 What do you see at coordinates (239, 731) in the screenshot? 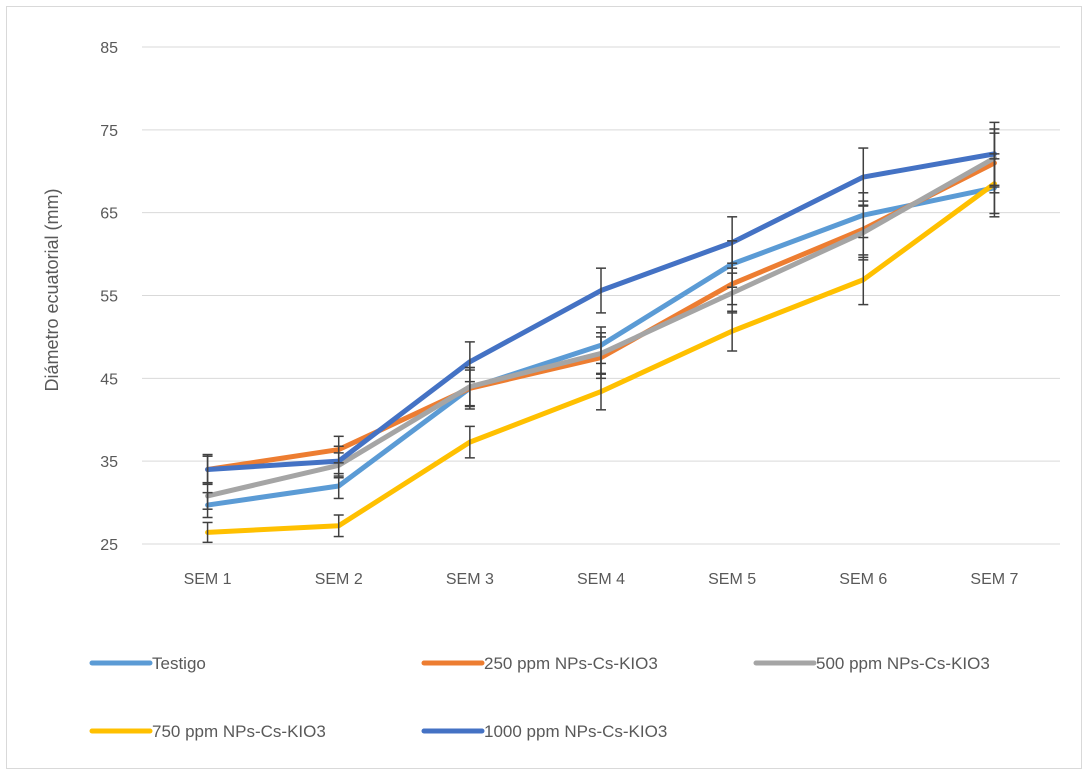
I see `legend-label: 750 ppm NPs-Cs-KIO3` at bounding box center [239, 731].